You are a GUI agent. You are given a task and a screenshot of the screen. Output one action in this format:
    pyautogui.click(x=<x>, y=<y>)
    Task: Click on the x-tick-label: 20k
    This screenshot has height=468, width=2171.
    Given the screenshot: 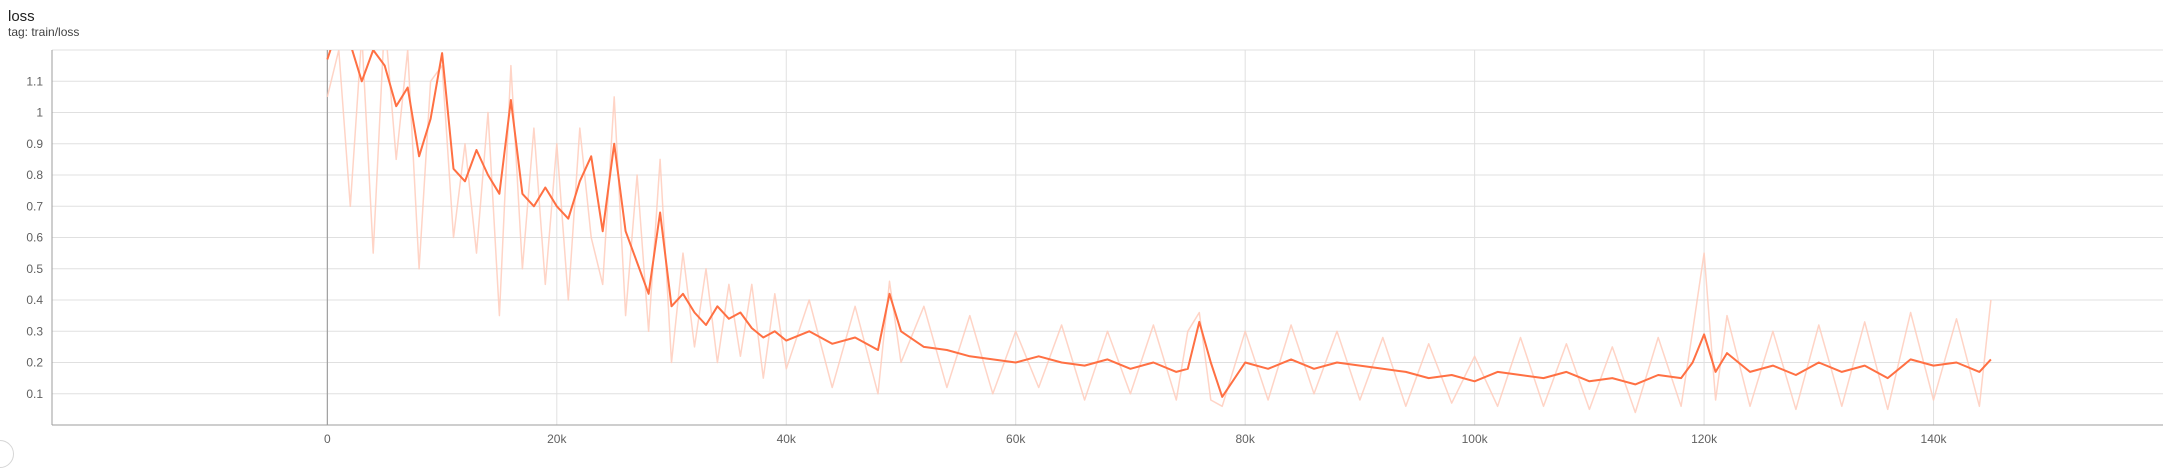 What is the action you would take?
    pyautogui.click(x=557, y=439)
    